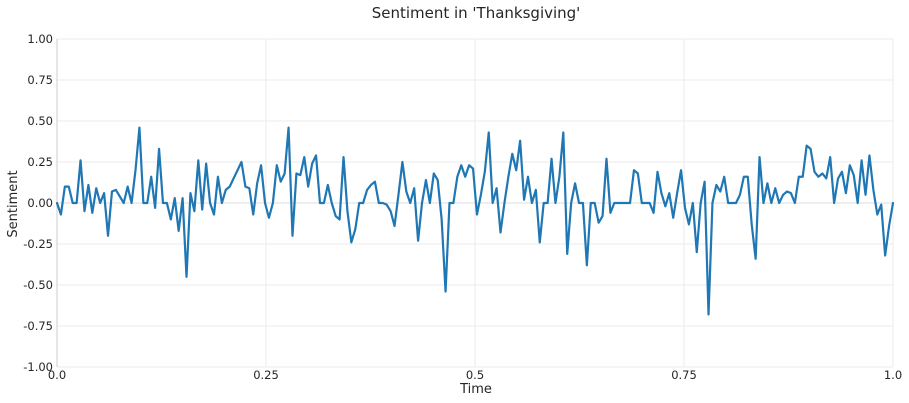  What do you see at coordinates (38, 285) in the screenshot?
I see `y-tick-label: -0.50` at bounding box center [38, 285].